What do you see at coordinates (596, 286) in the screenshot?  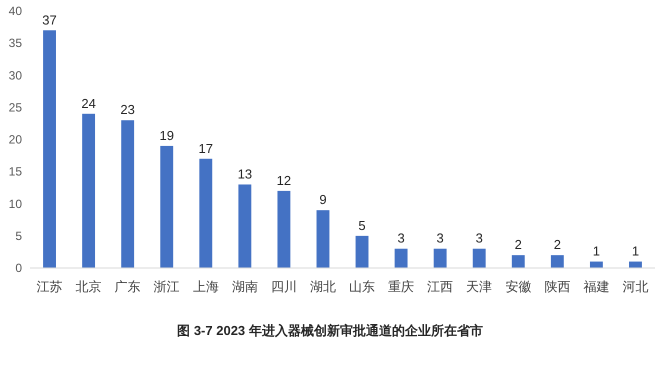 I see `x-tick-label: 福建` at bounding box center [596, 286].